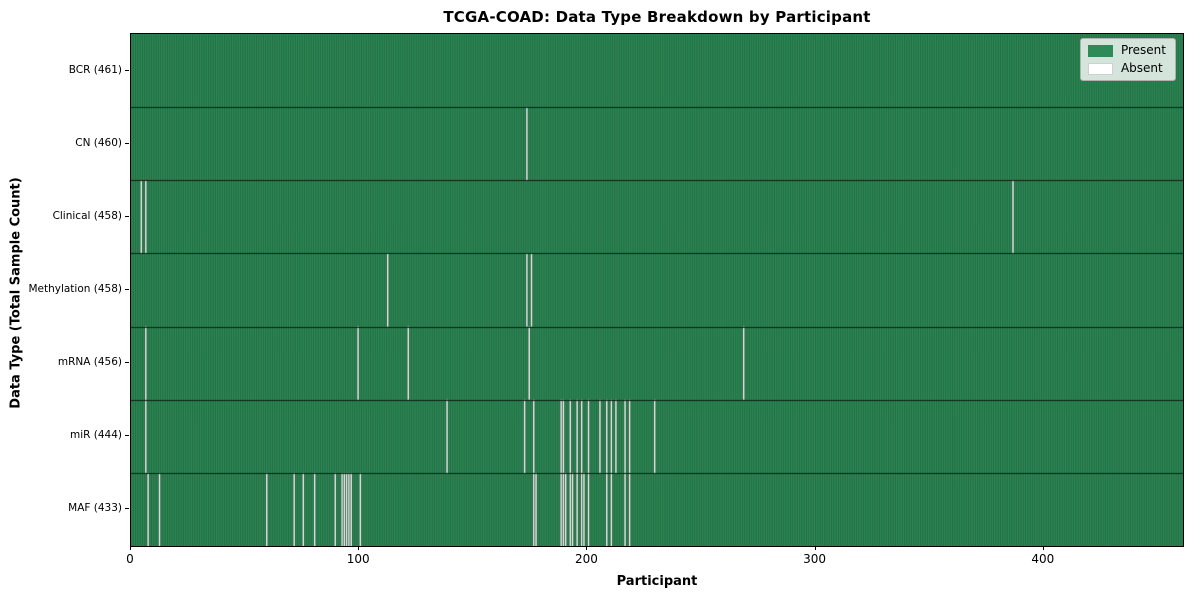 This screenshot has width=1200, height=600. I want to click on legend: Present Absent, so click(1127, 59).